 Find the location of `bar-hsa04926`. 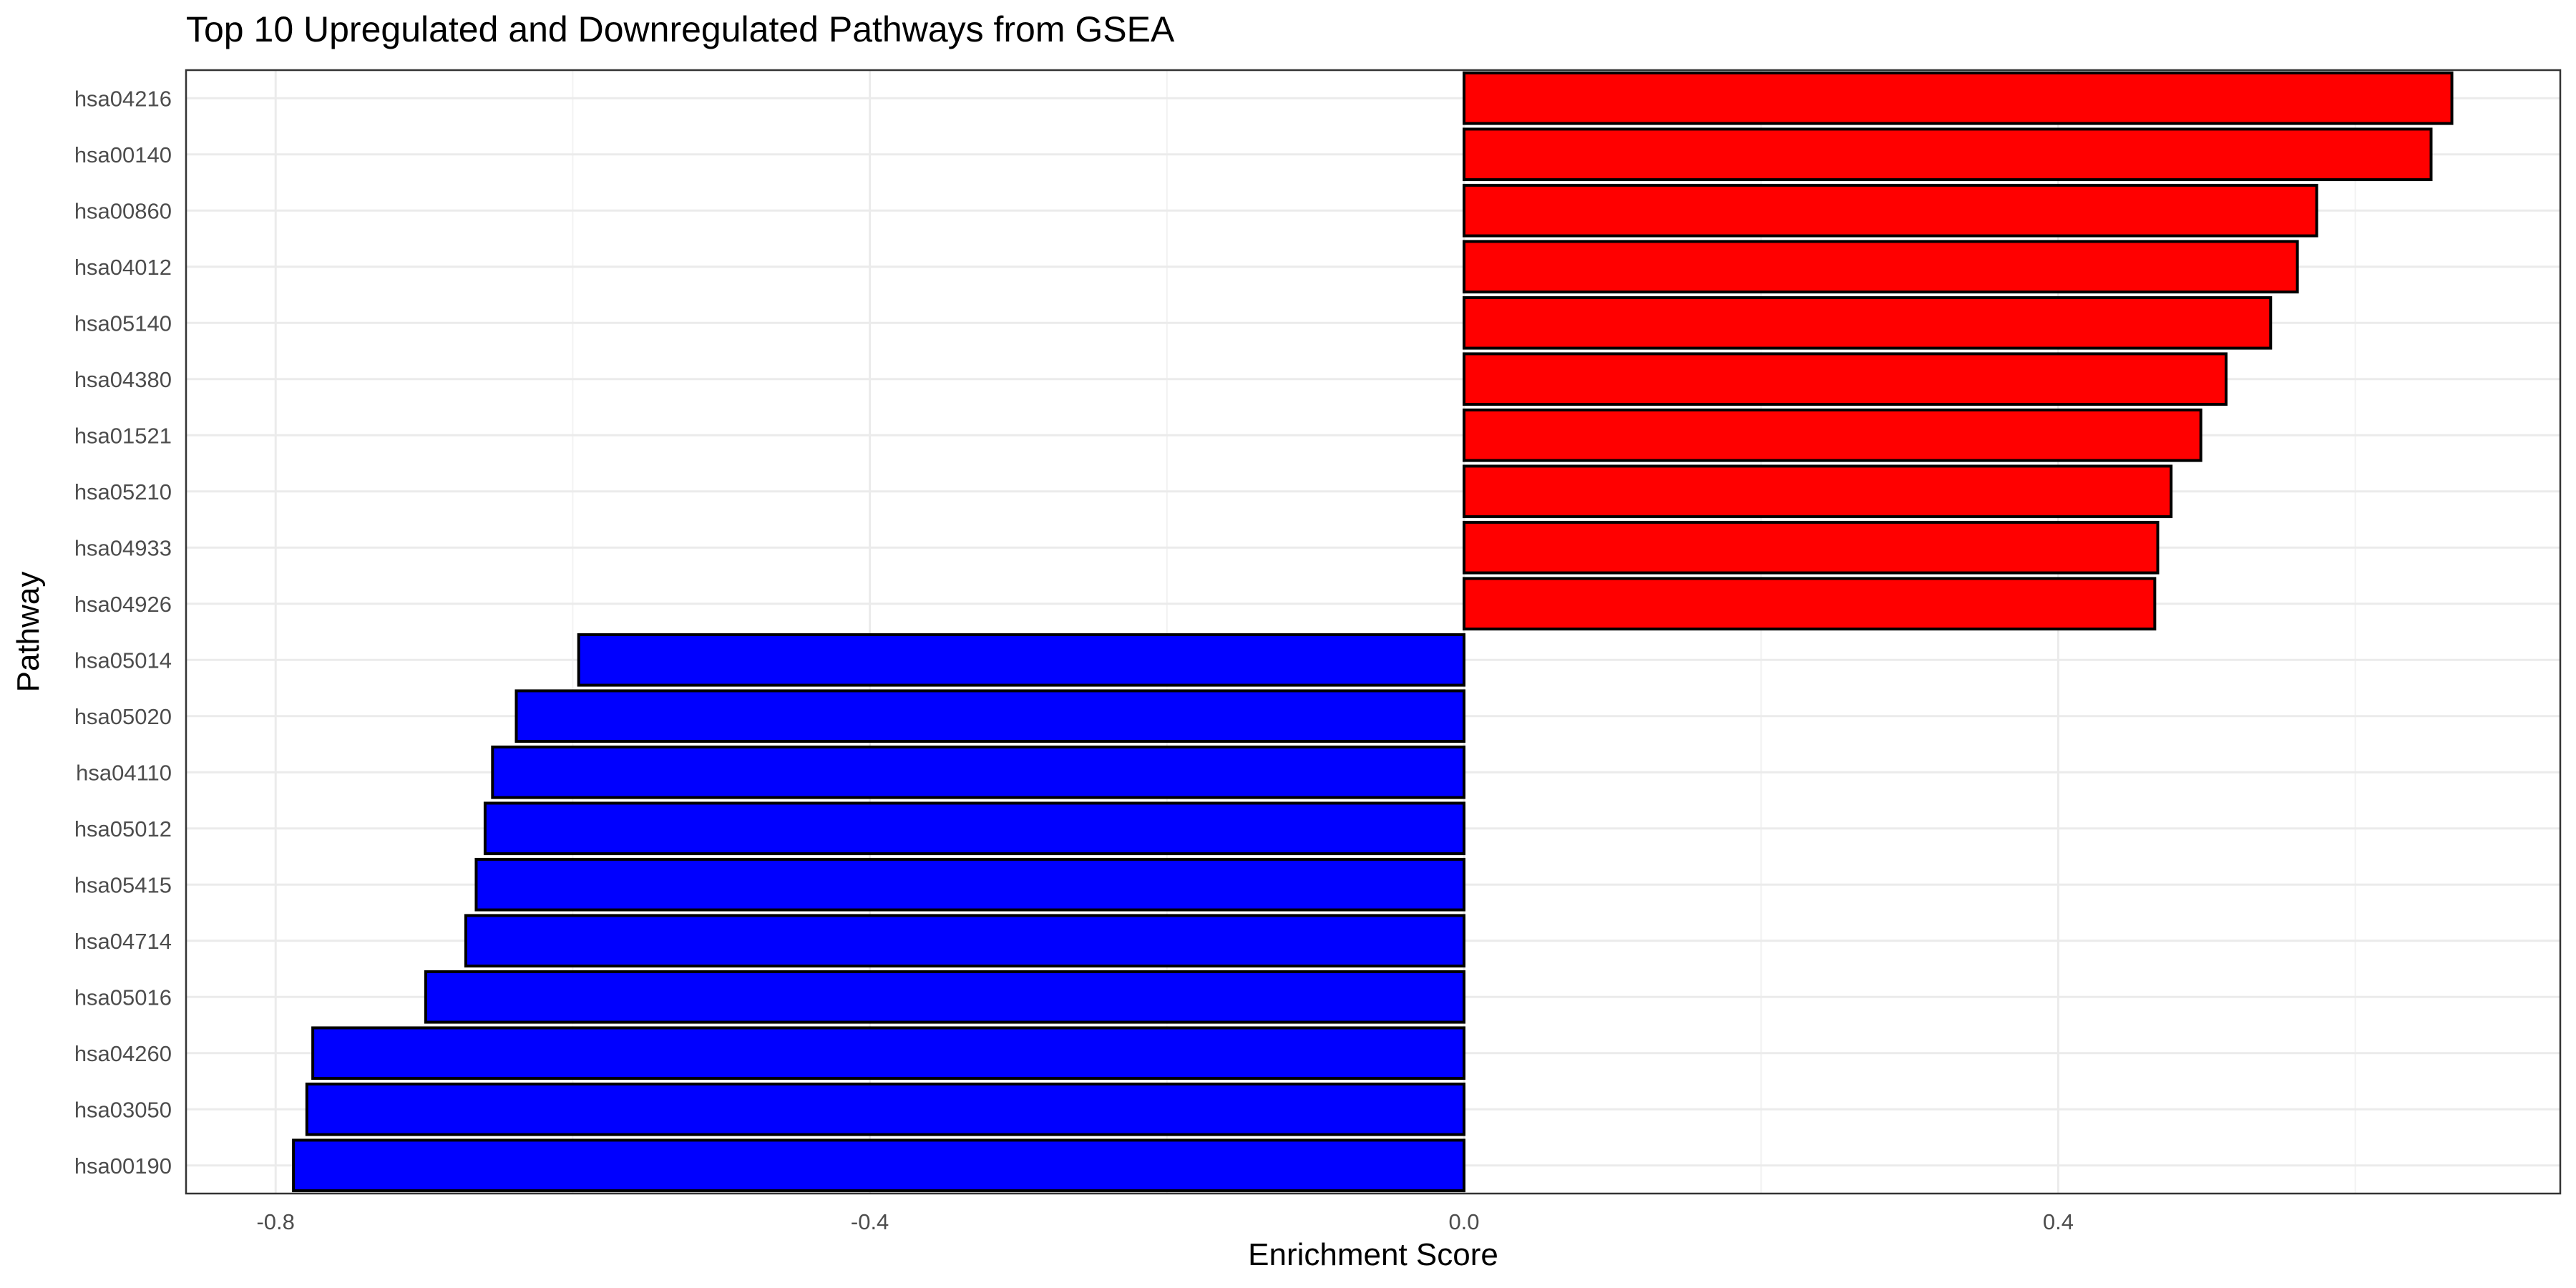

bar-hsa04926 is located at coordinates (1810, 604).